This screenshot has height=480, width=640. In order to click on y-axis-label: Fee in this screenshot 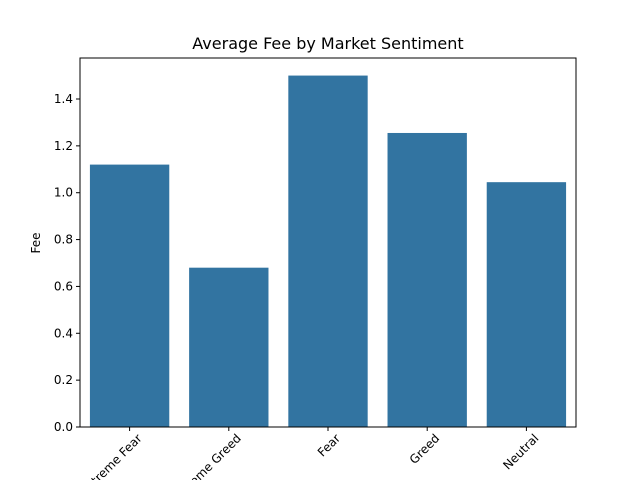, I will do `click(36, 242)`.